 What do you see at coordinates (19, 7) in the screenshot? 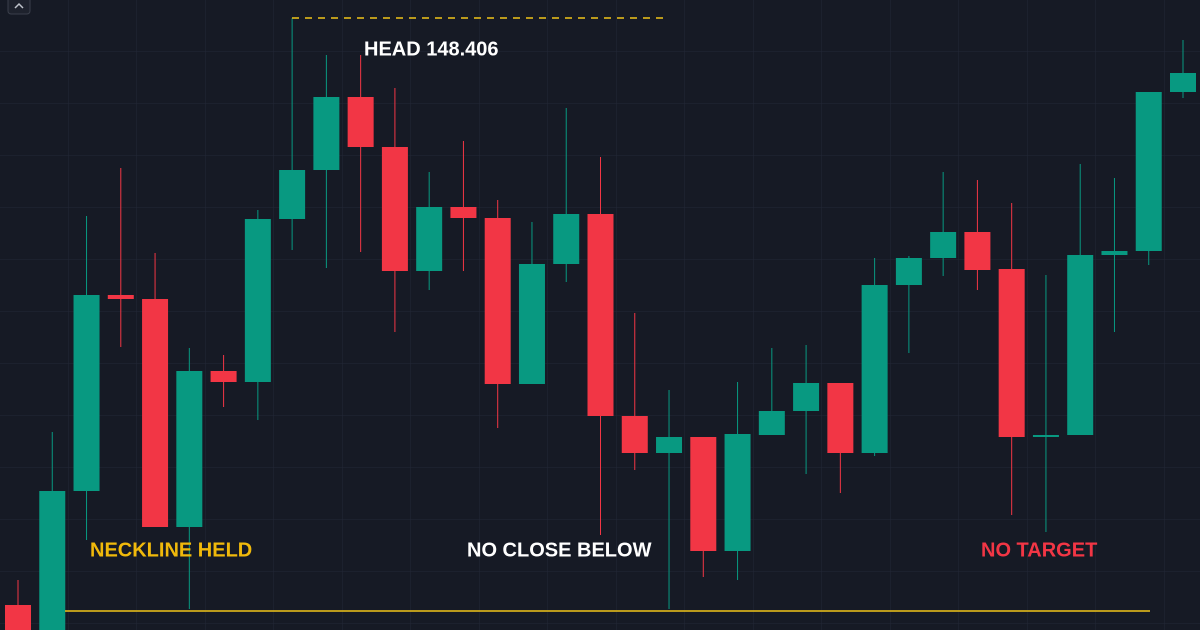
I see `collapse-button` at bounding box center [19, 7].